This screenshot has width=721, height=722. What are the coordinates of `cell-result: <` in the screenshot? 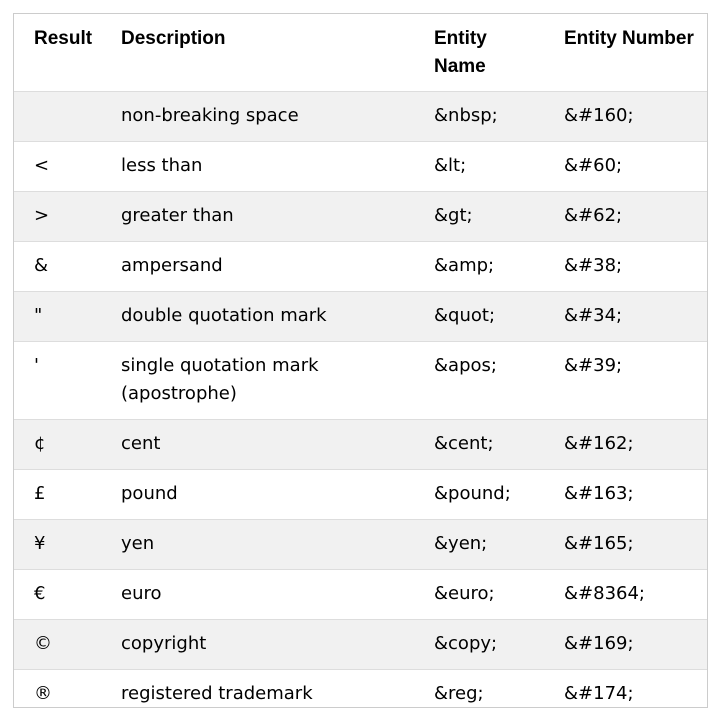 It's located at (58, 166).